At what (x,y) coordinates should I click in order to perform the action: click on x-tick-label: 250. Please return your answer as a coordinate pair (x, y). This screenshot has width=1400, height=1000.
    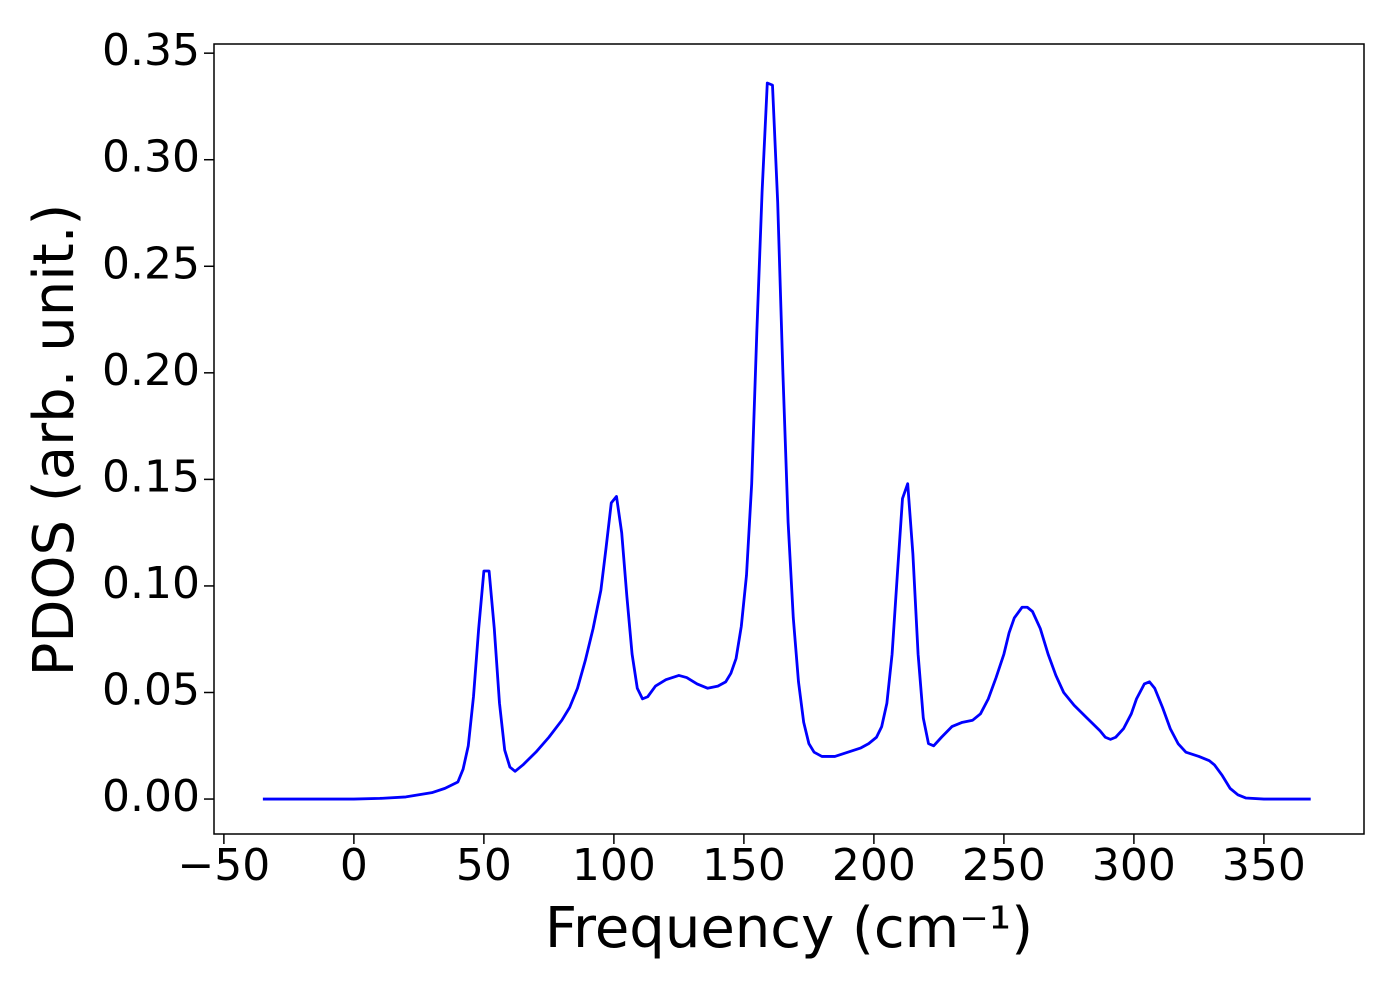
    Looking at the image, I should click on (1004, 865).